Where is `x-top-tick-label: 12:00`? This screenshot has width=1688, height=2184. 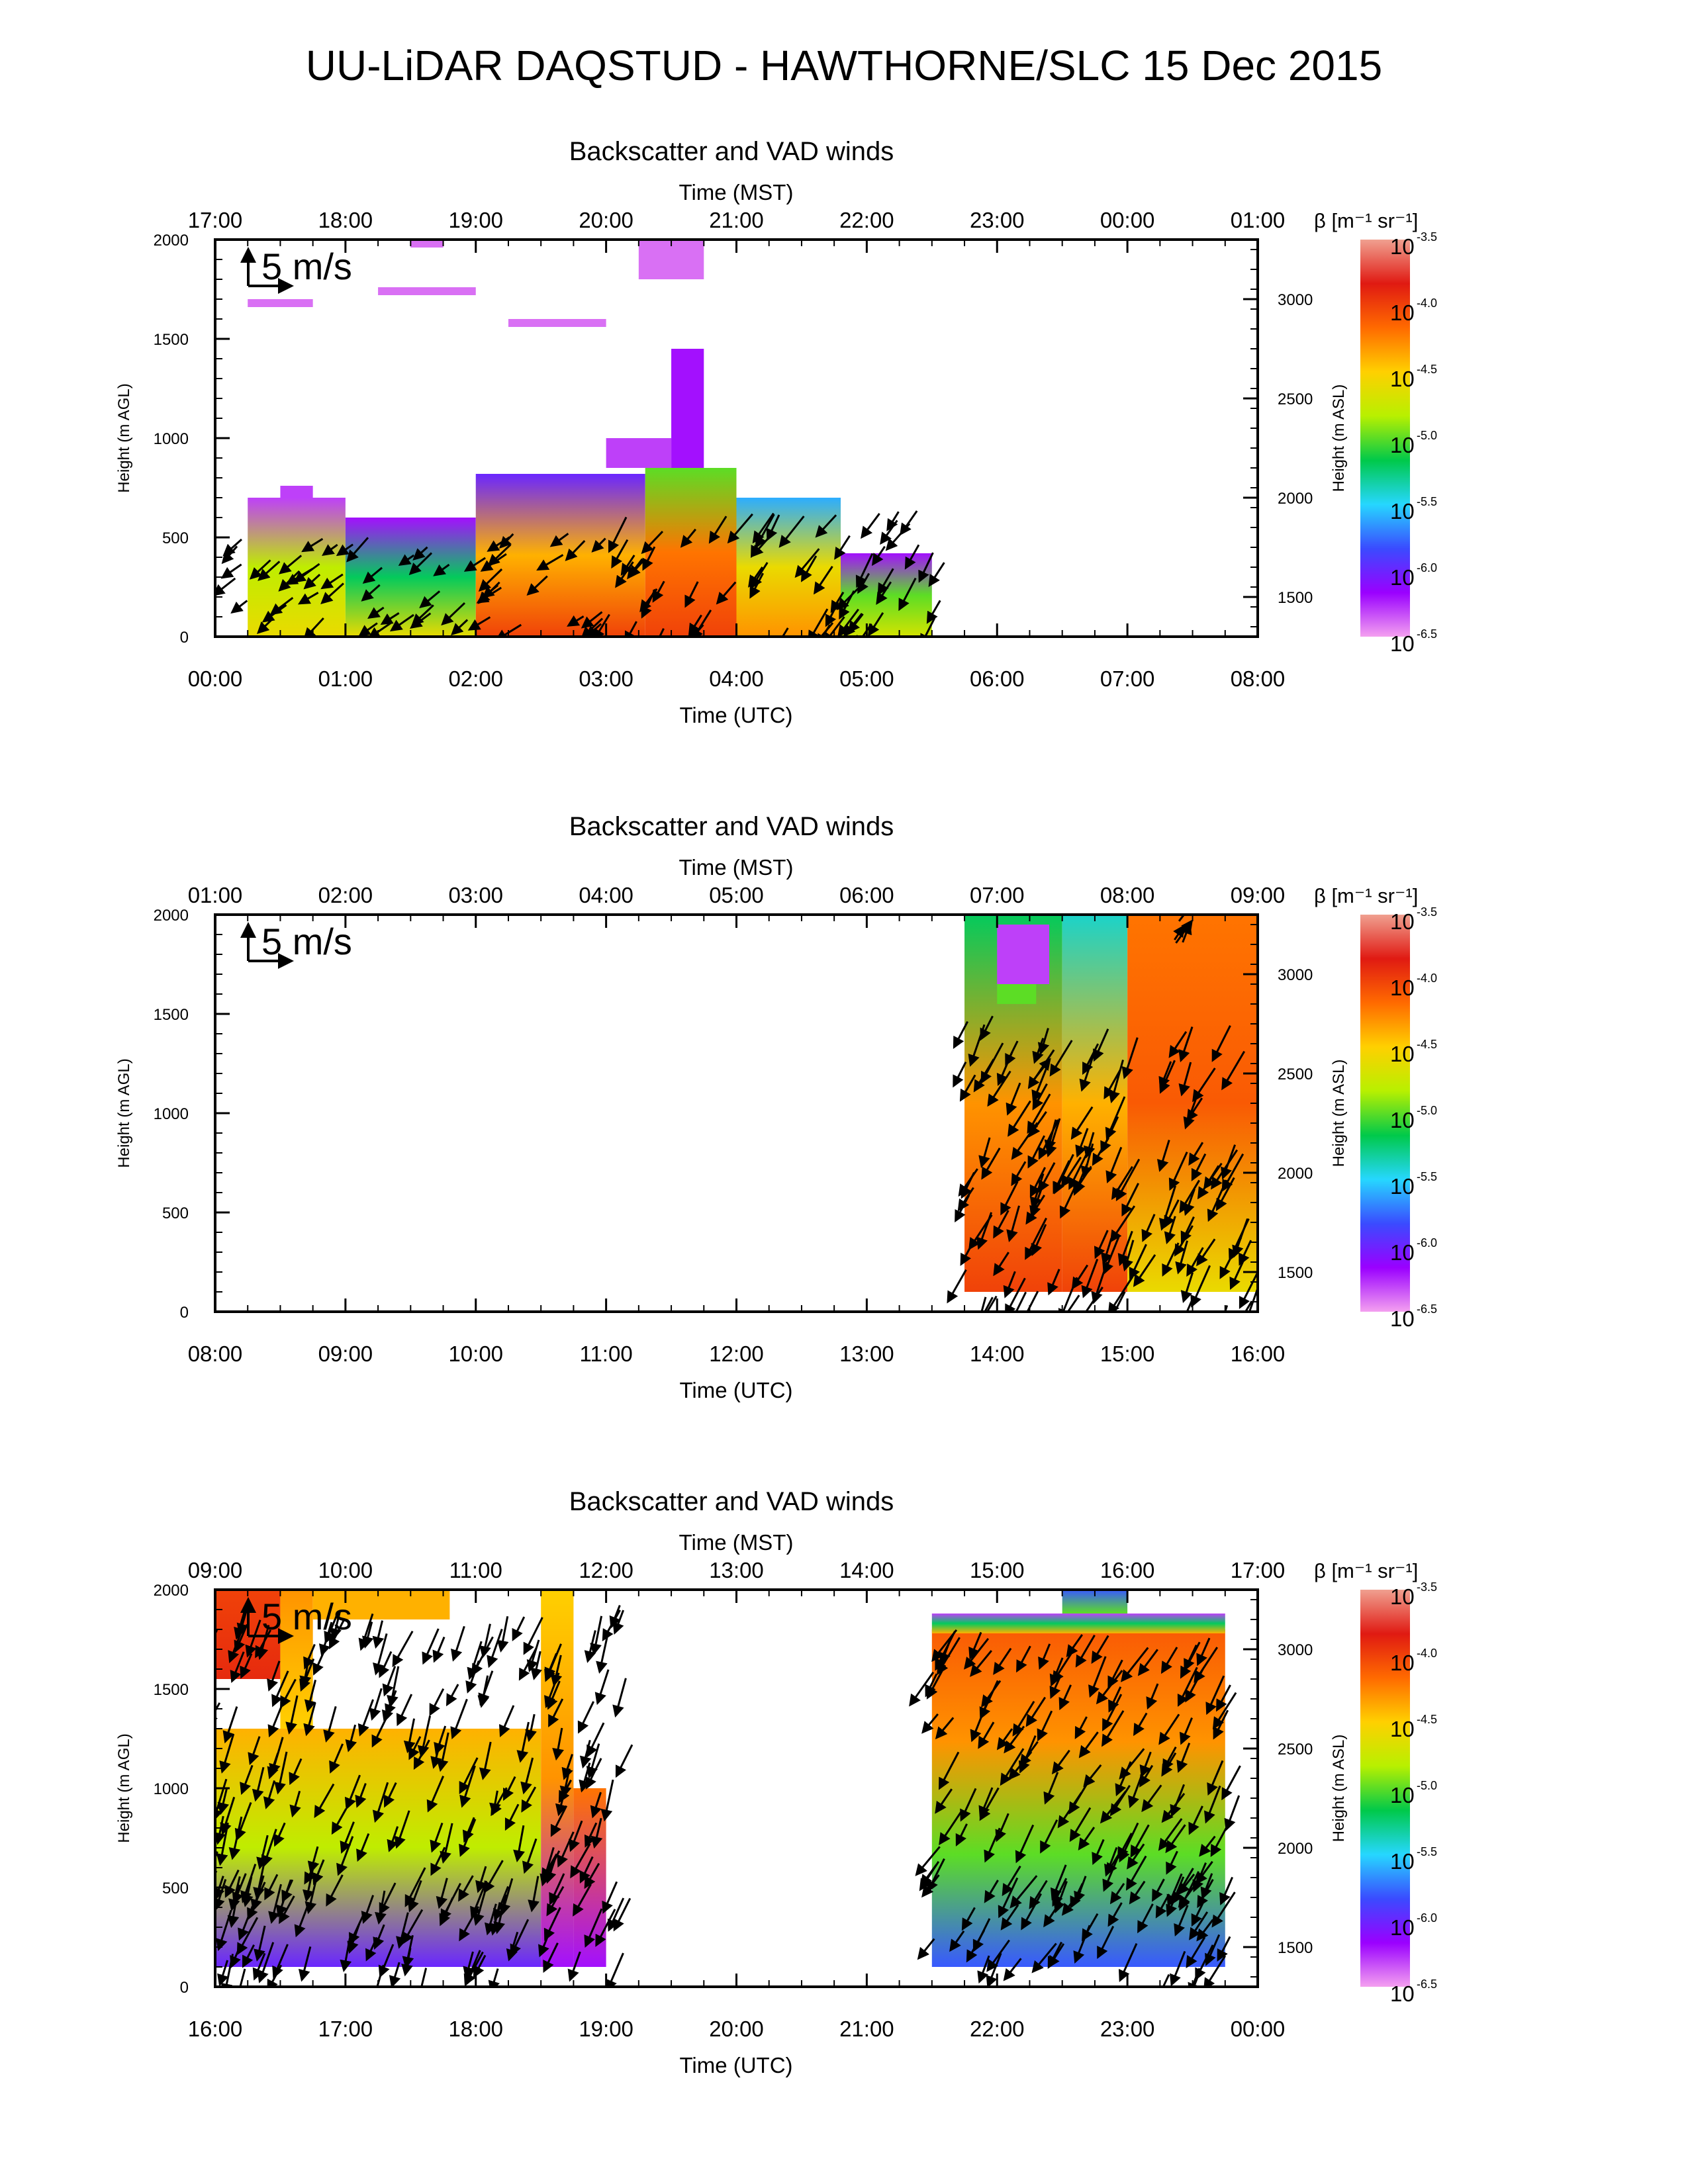
x-top-tick-label: 12:00 is located at coordinates (606, 1570).